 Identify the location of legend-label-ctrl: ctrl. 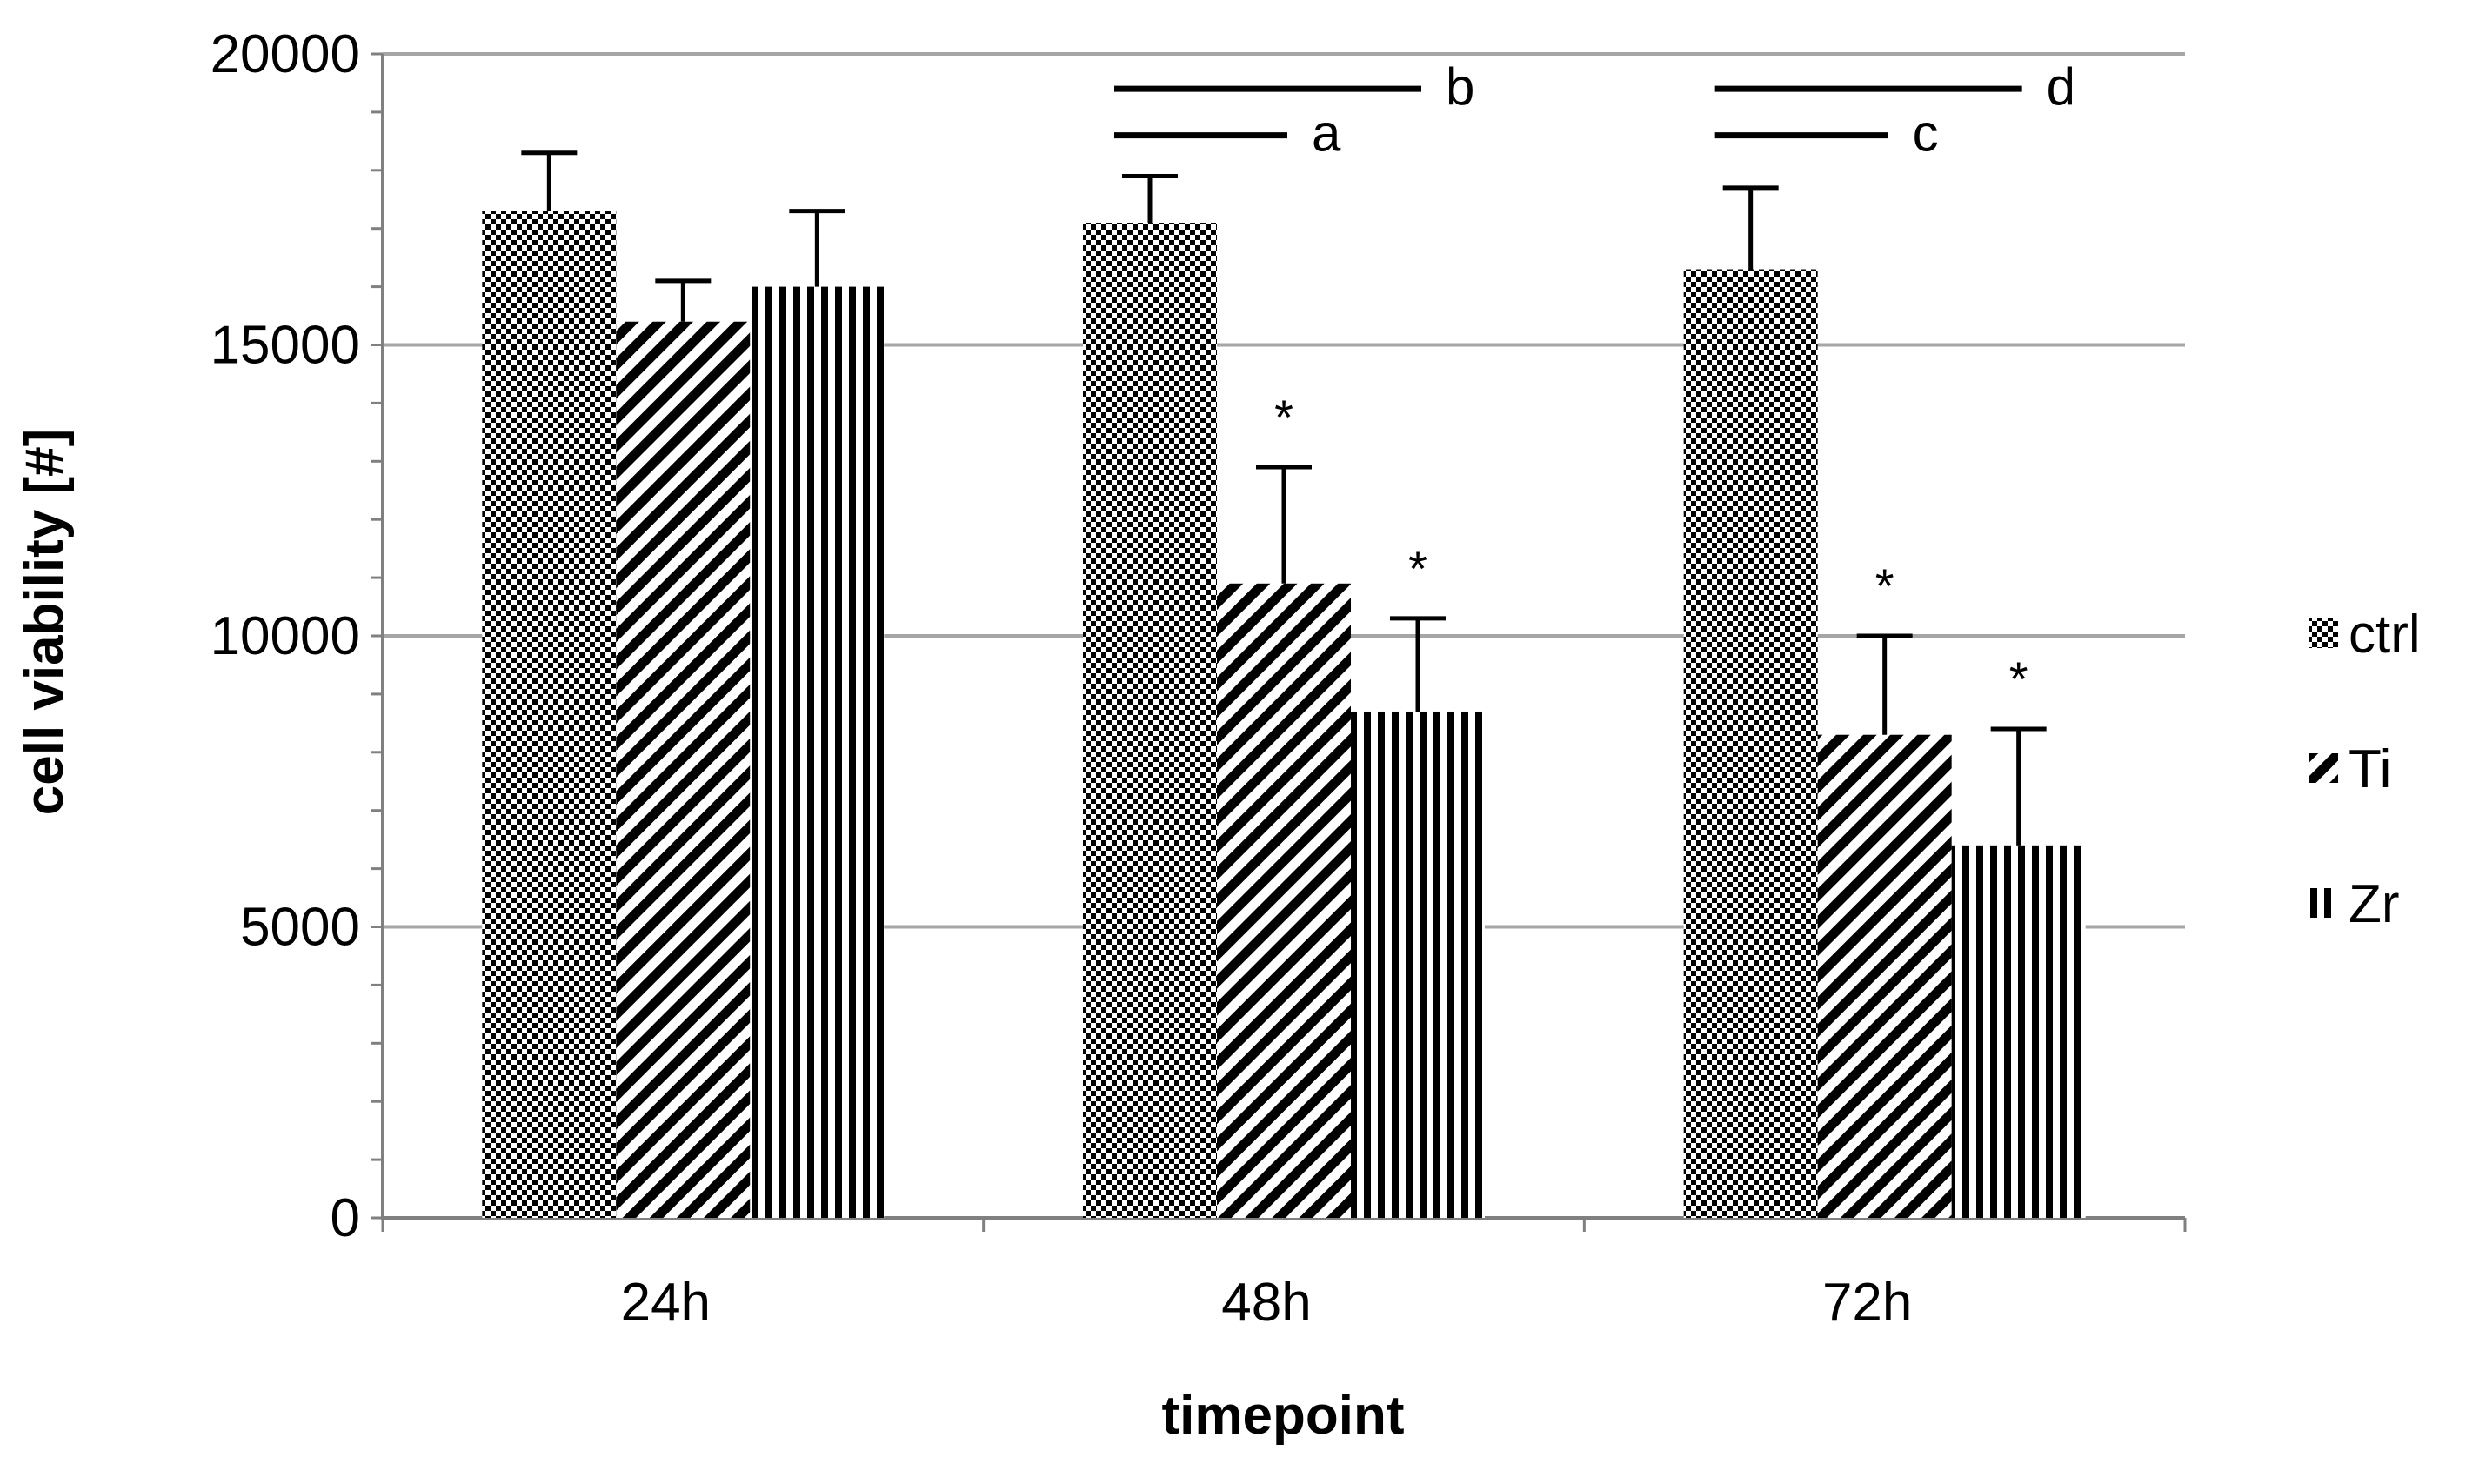
(2385, 635).